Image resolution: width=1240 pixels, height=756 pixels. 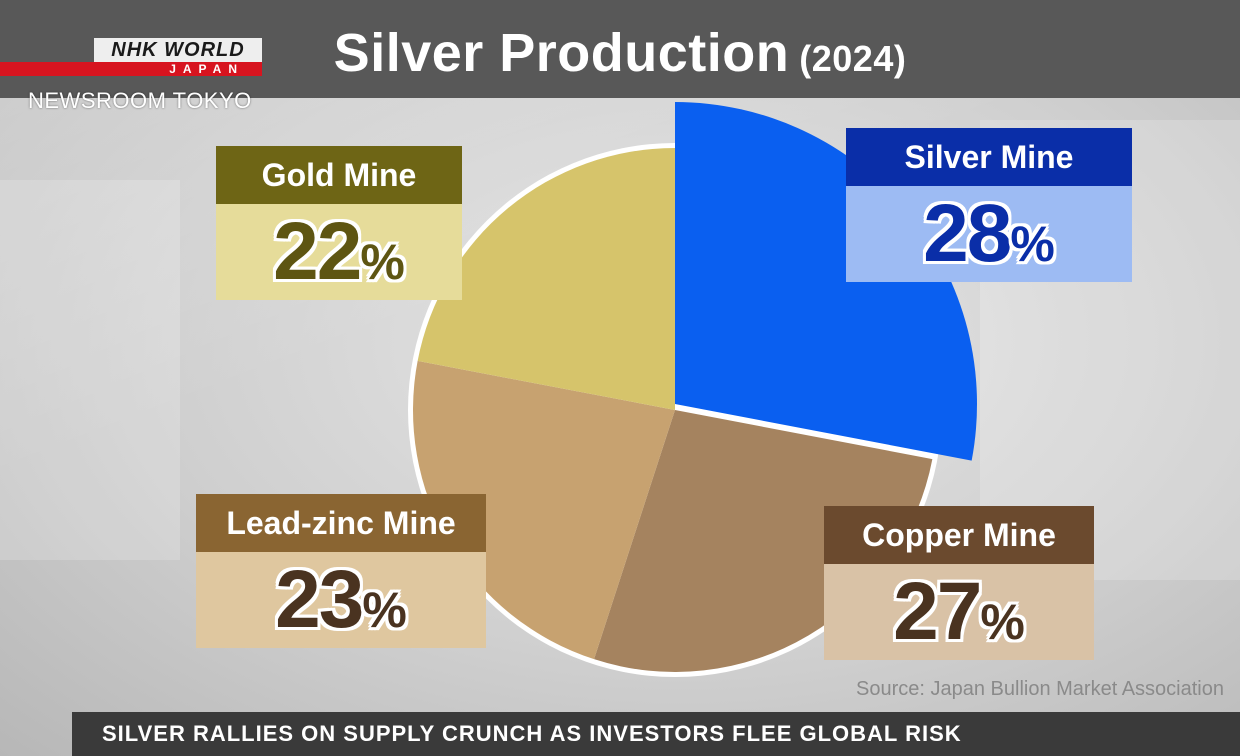 What do you see at coordinates (178, 50) in the screenshot?
I see `logo-nhk-world: NHK WORLD` at bounding box center [178, 50].